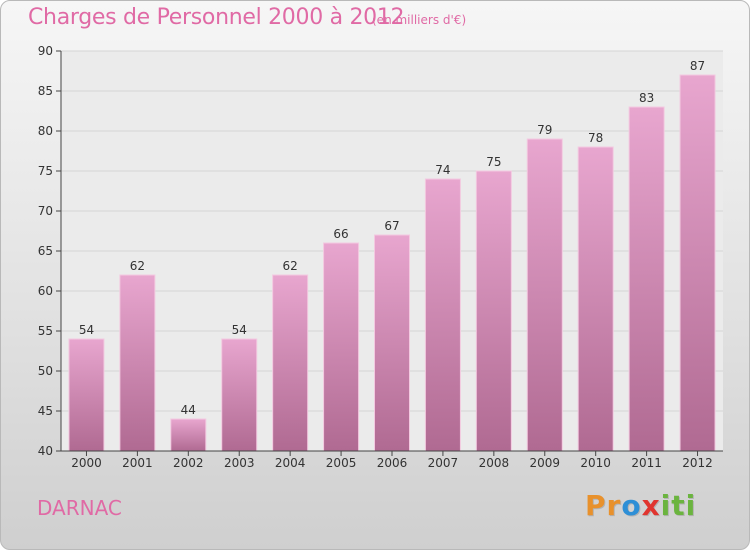  What do you see at coordinates (651, 505) in the screenshot?
I see `brand-part: x` at bounding box center [651, 505].